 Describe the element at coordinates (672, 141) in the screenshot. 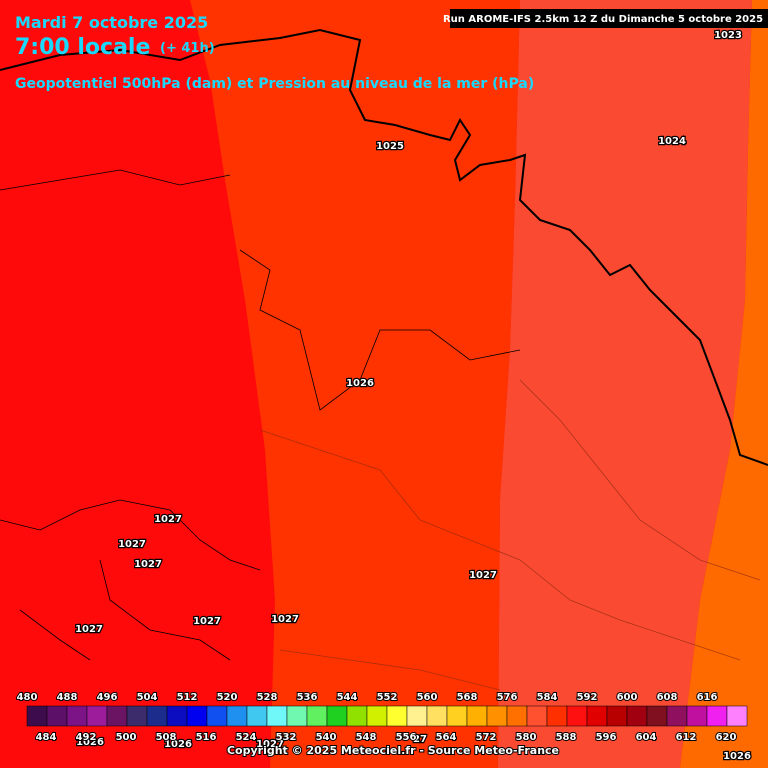

I see `isobar-label: 1024` at that location.